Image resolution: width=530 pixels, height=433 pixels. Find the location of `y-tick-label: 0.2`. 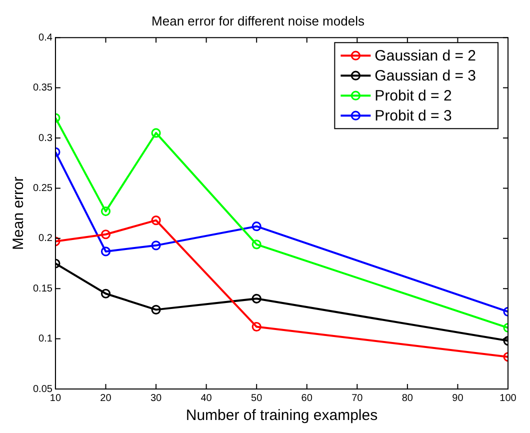

y-tick-label: 0.2 is located at coordinates (45, 238).